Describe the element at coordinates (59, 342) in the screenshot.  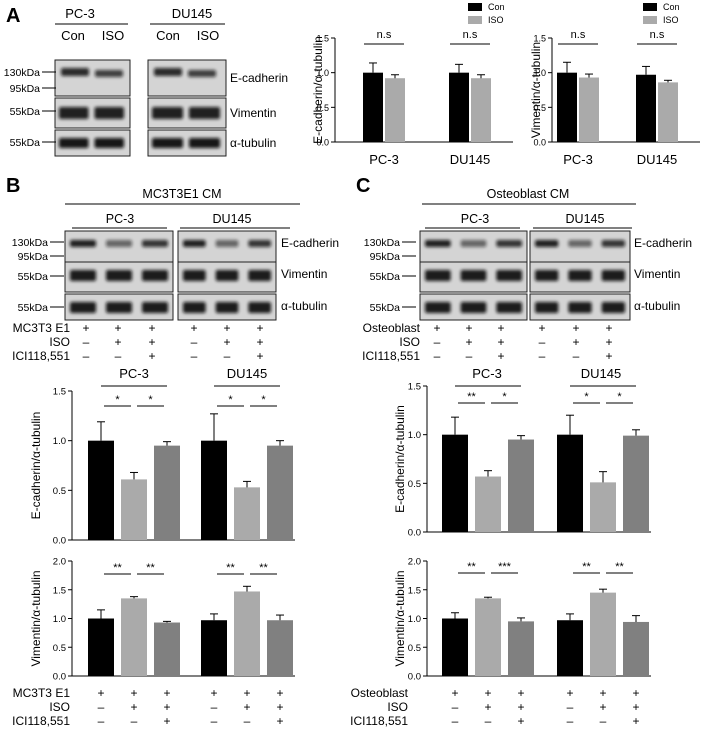
I see `blot-b-condition-label: ISO` at that location.